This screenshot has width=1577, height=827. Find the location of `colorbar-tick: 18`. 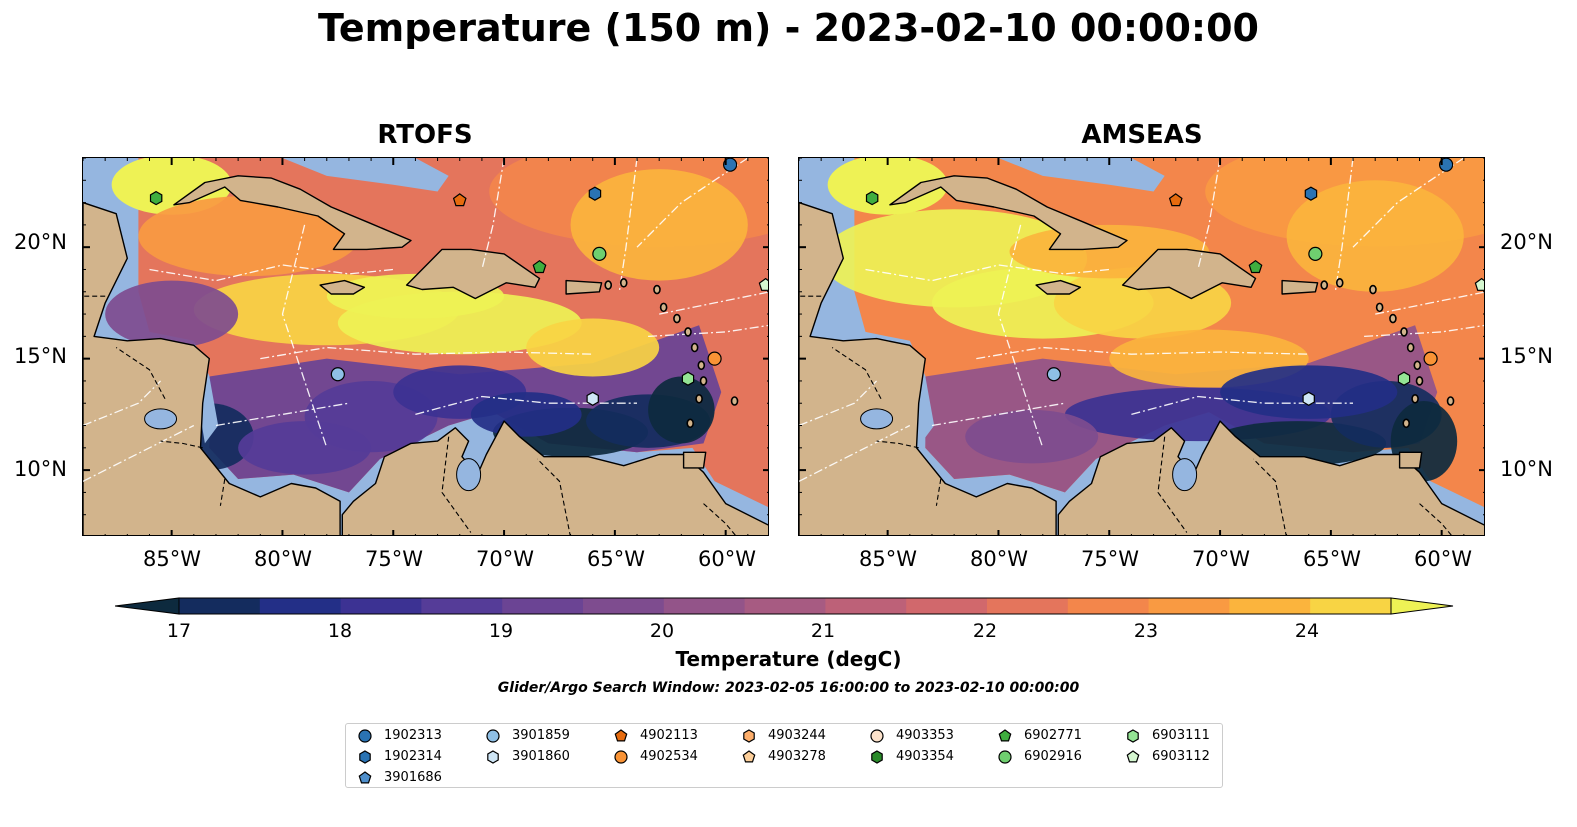

colorbar-tick: 18 is located at coordinates (340, 631).